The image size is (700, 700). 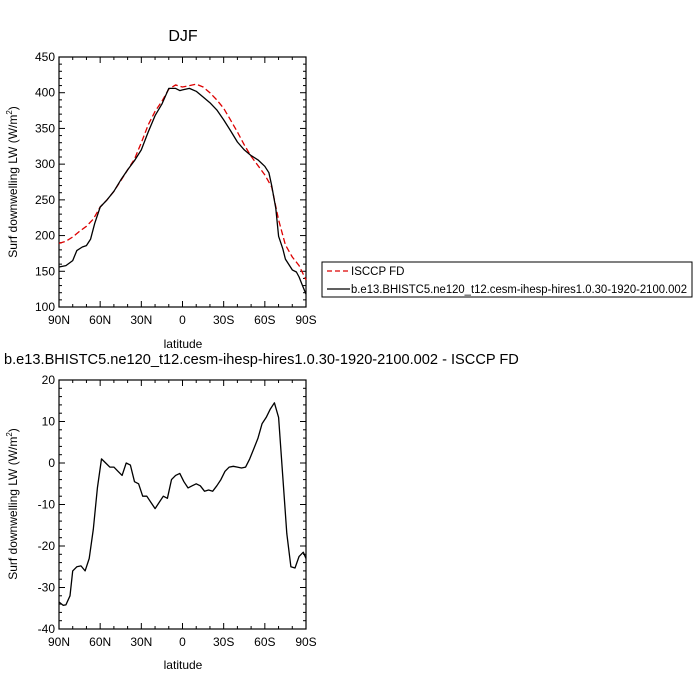 What do you see at coordinates (47, 546) in the screenshot?
I see `bottom-chart-y-tick-label: -20` at bounding box center [47, 546].